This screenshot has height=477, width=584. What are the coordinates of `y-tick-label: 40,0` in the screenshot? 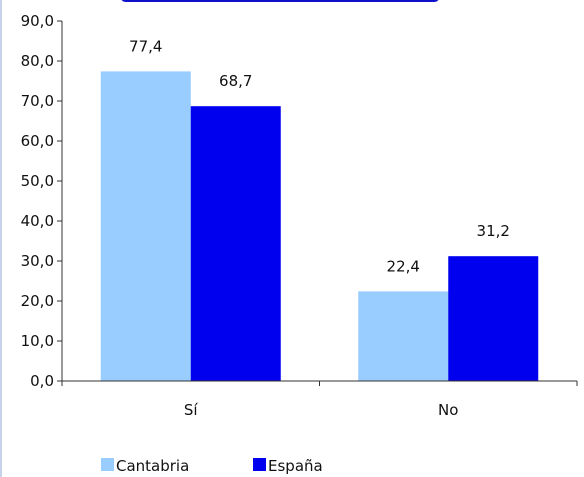 It's located at (37, 221).